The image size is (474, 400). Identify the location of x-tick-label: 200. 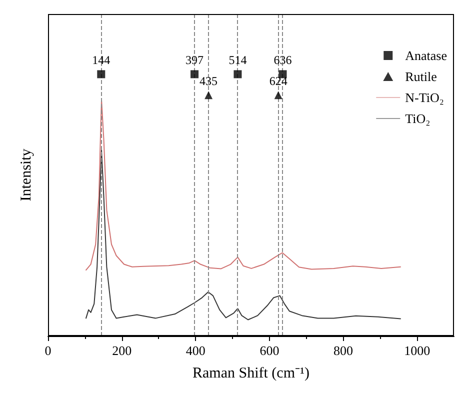
(122, 350).